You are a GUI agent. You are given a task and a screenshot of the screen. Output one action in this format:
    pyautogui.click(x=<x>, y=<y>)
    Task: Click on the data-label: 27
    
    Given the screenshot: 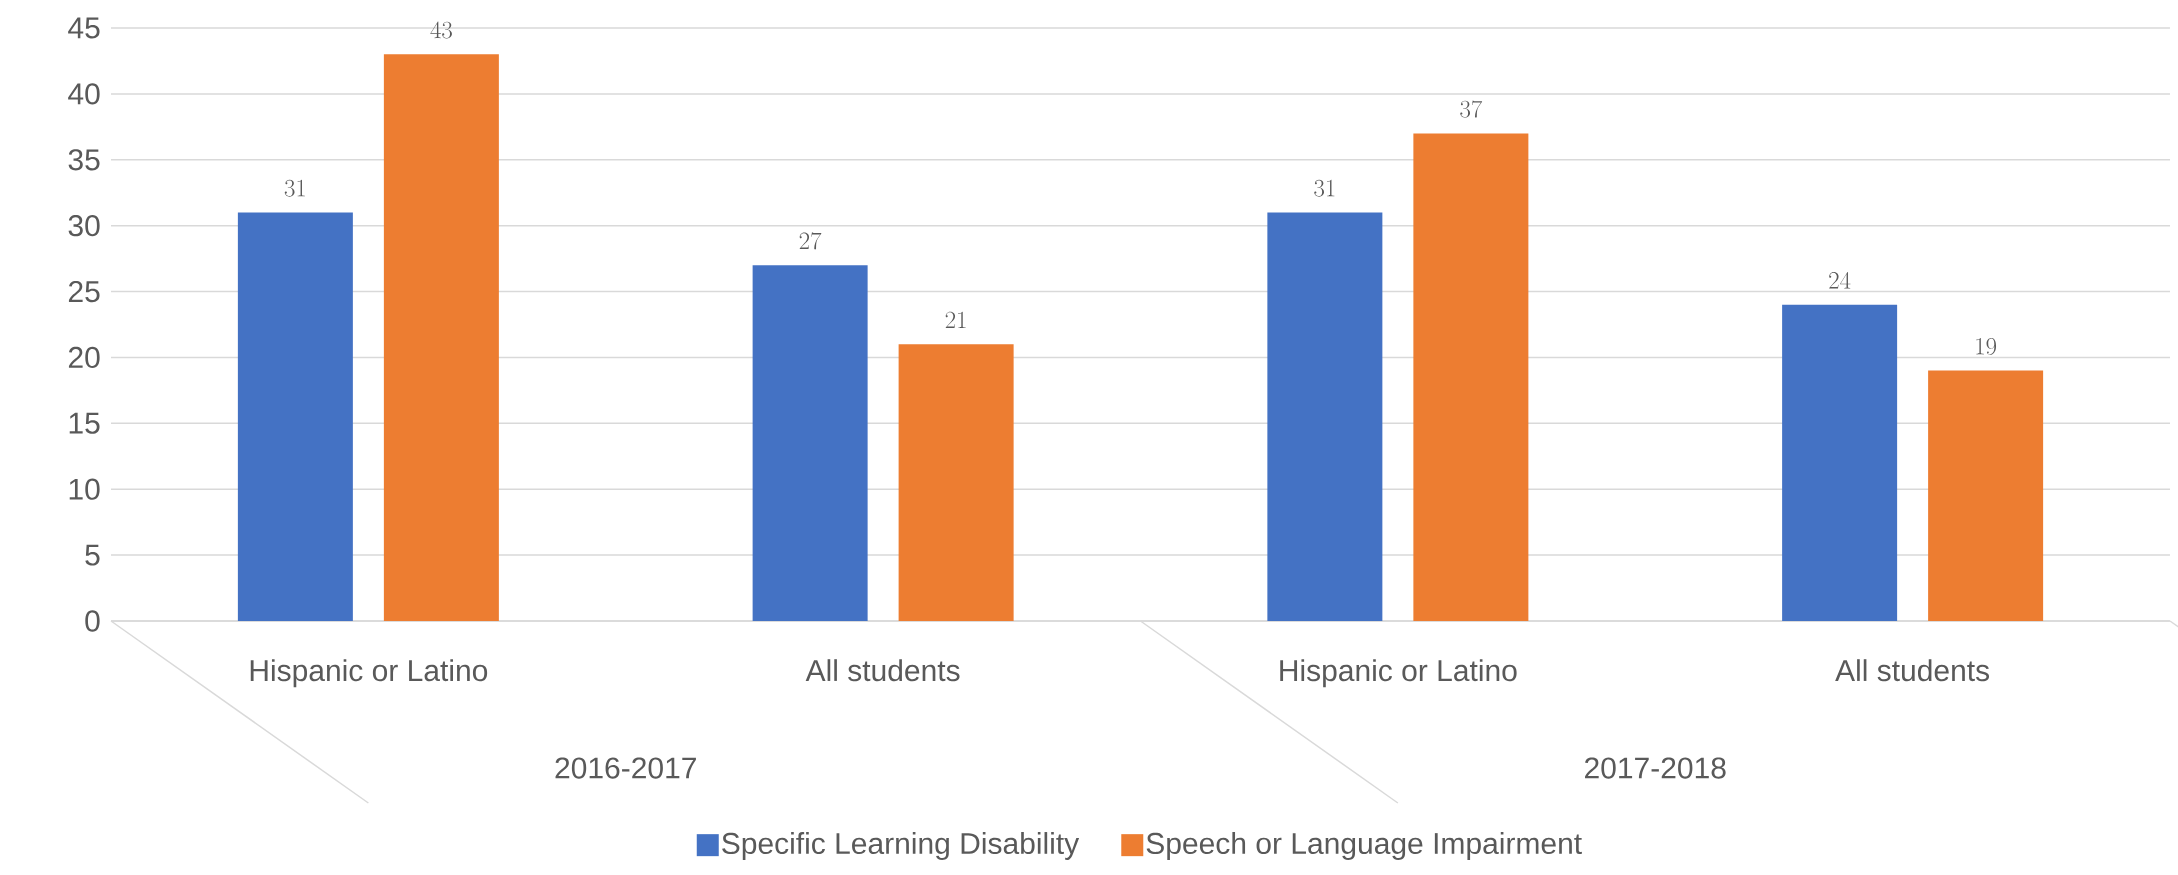 What is the action you would take?
    pyautogui.click(x=810, y=241)
    